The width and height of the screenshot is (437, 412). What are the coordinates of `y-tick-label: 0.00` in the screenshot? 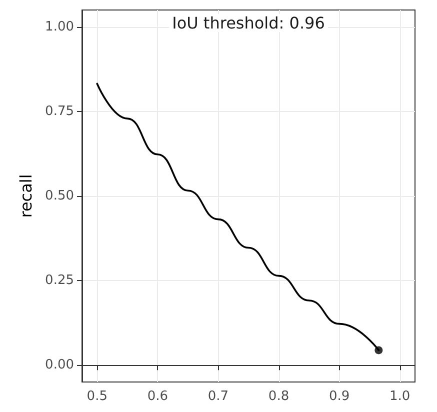 It's located at (59, 365).